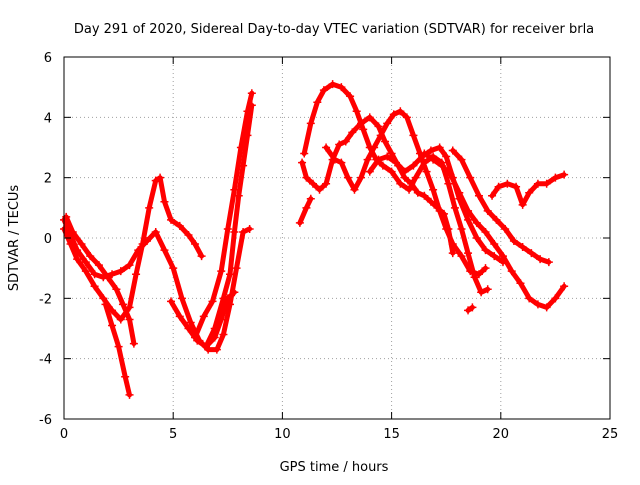  Describe the element at coordinates (14, 238) in the screenshot. I see `y-axis-label: SDTVAR / TECUs` at that location.